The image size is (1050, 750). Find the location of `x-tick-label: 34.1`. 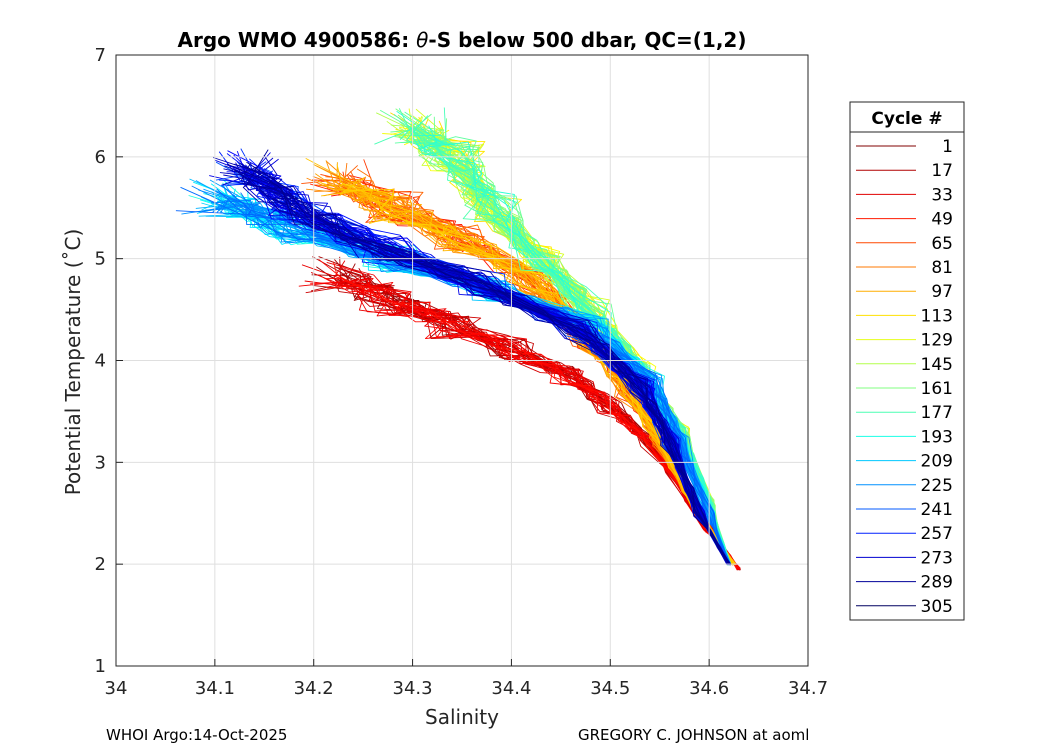

x-tick-label: 34.1 is located at coordinates (215, 688).